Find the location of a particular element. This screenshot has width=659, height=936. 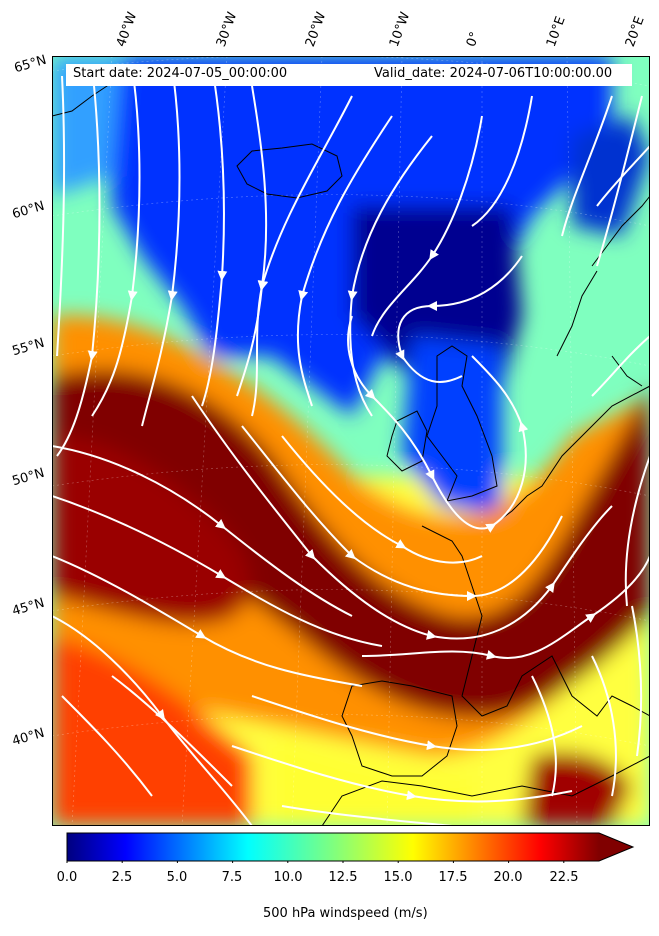

lon-label-40w: 40°W is located at coordinates (127, 29).